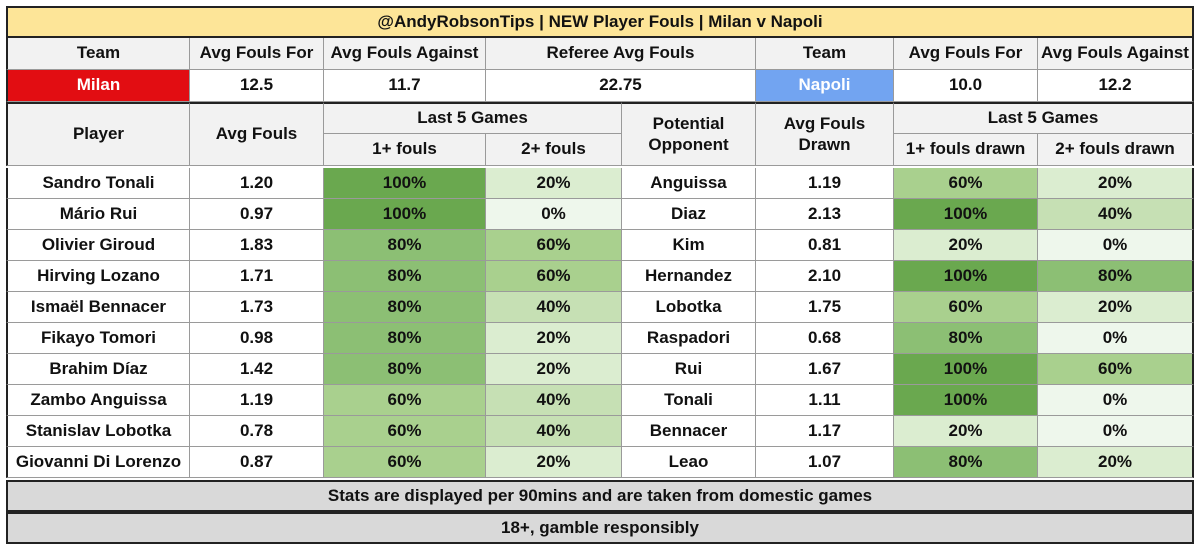  What do you see at coordinates (1116, 150) in the screenshot?
I see `header-two-plus-drawn: 2+ fouls drawn` at bounding box center [1116, 150].